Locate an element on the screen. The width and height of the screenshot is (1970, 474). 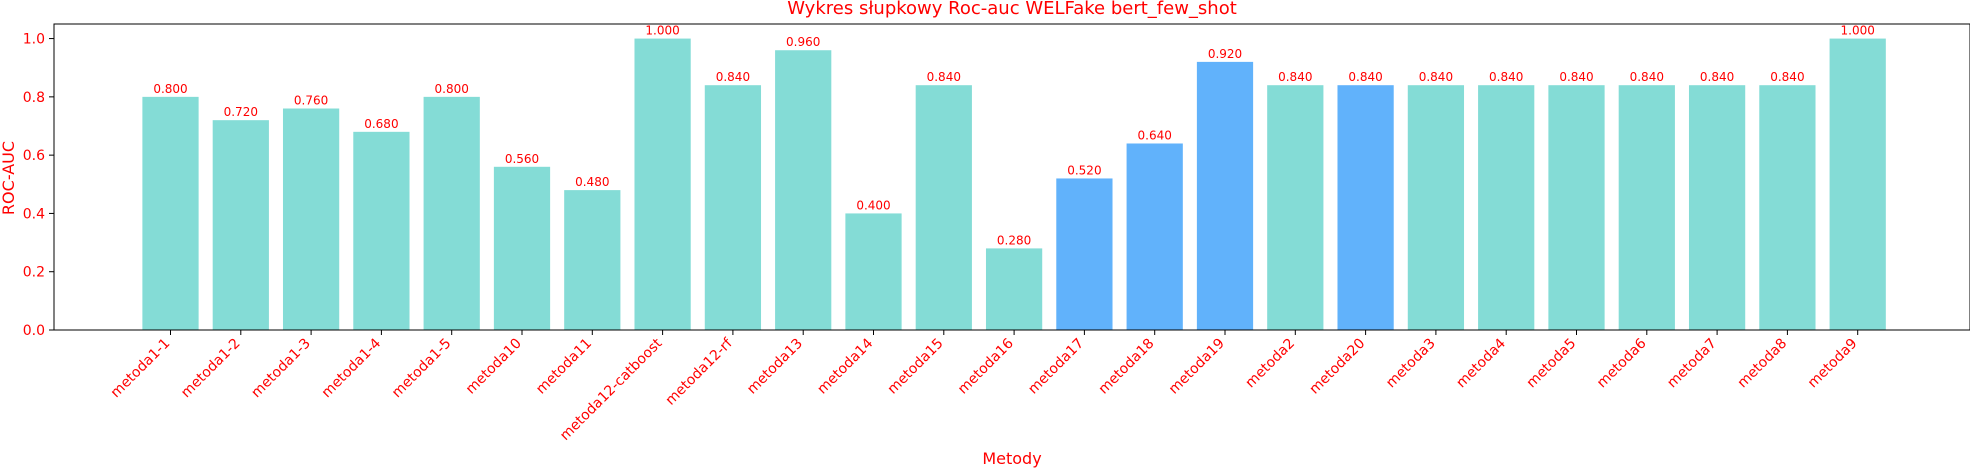
bar-metoda6 is located at coordinates (1646, 207).